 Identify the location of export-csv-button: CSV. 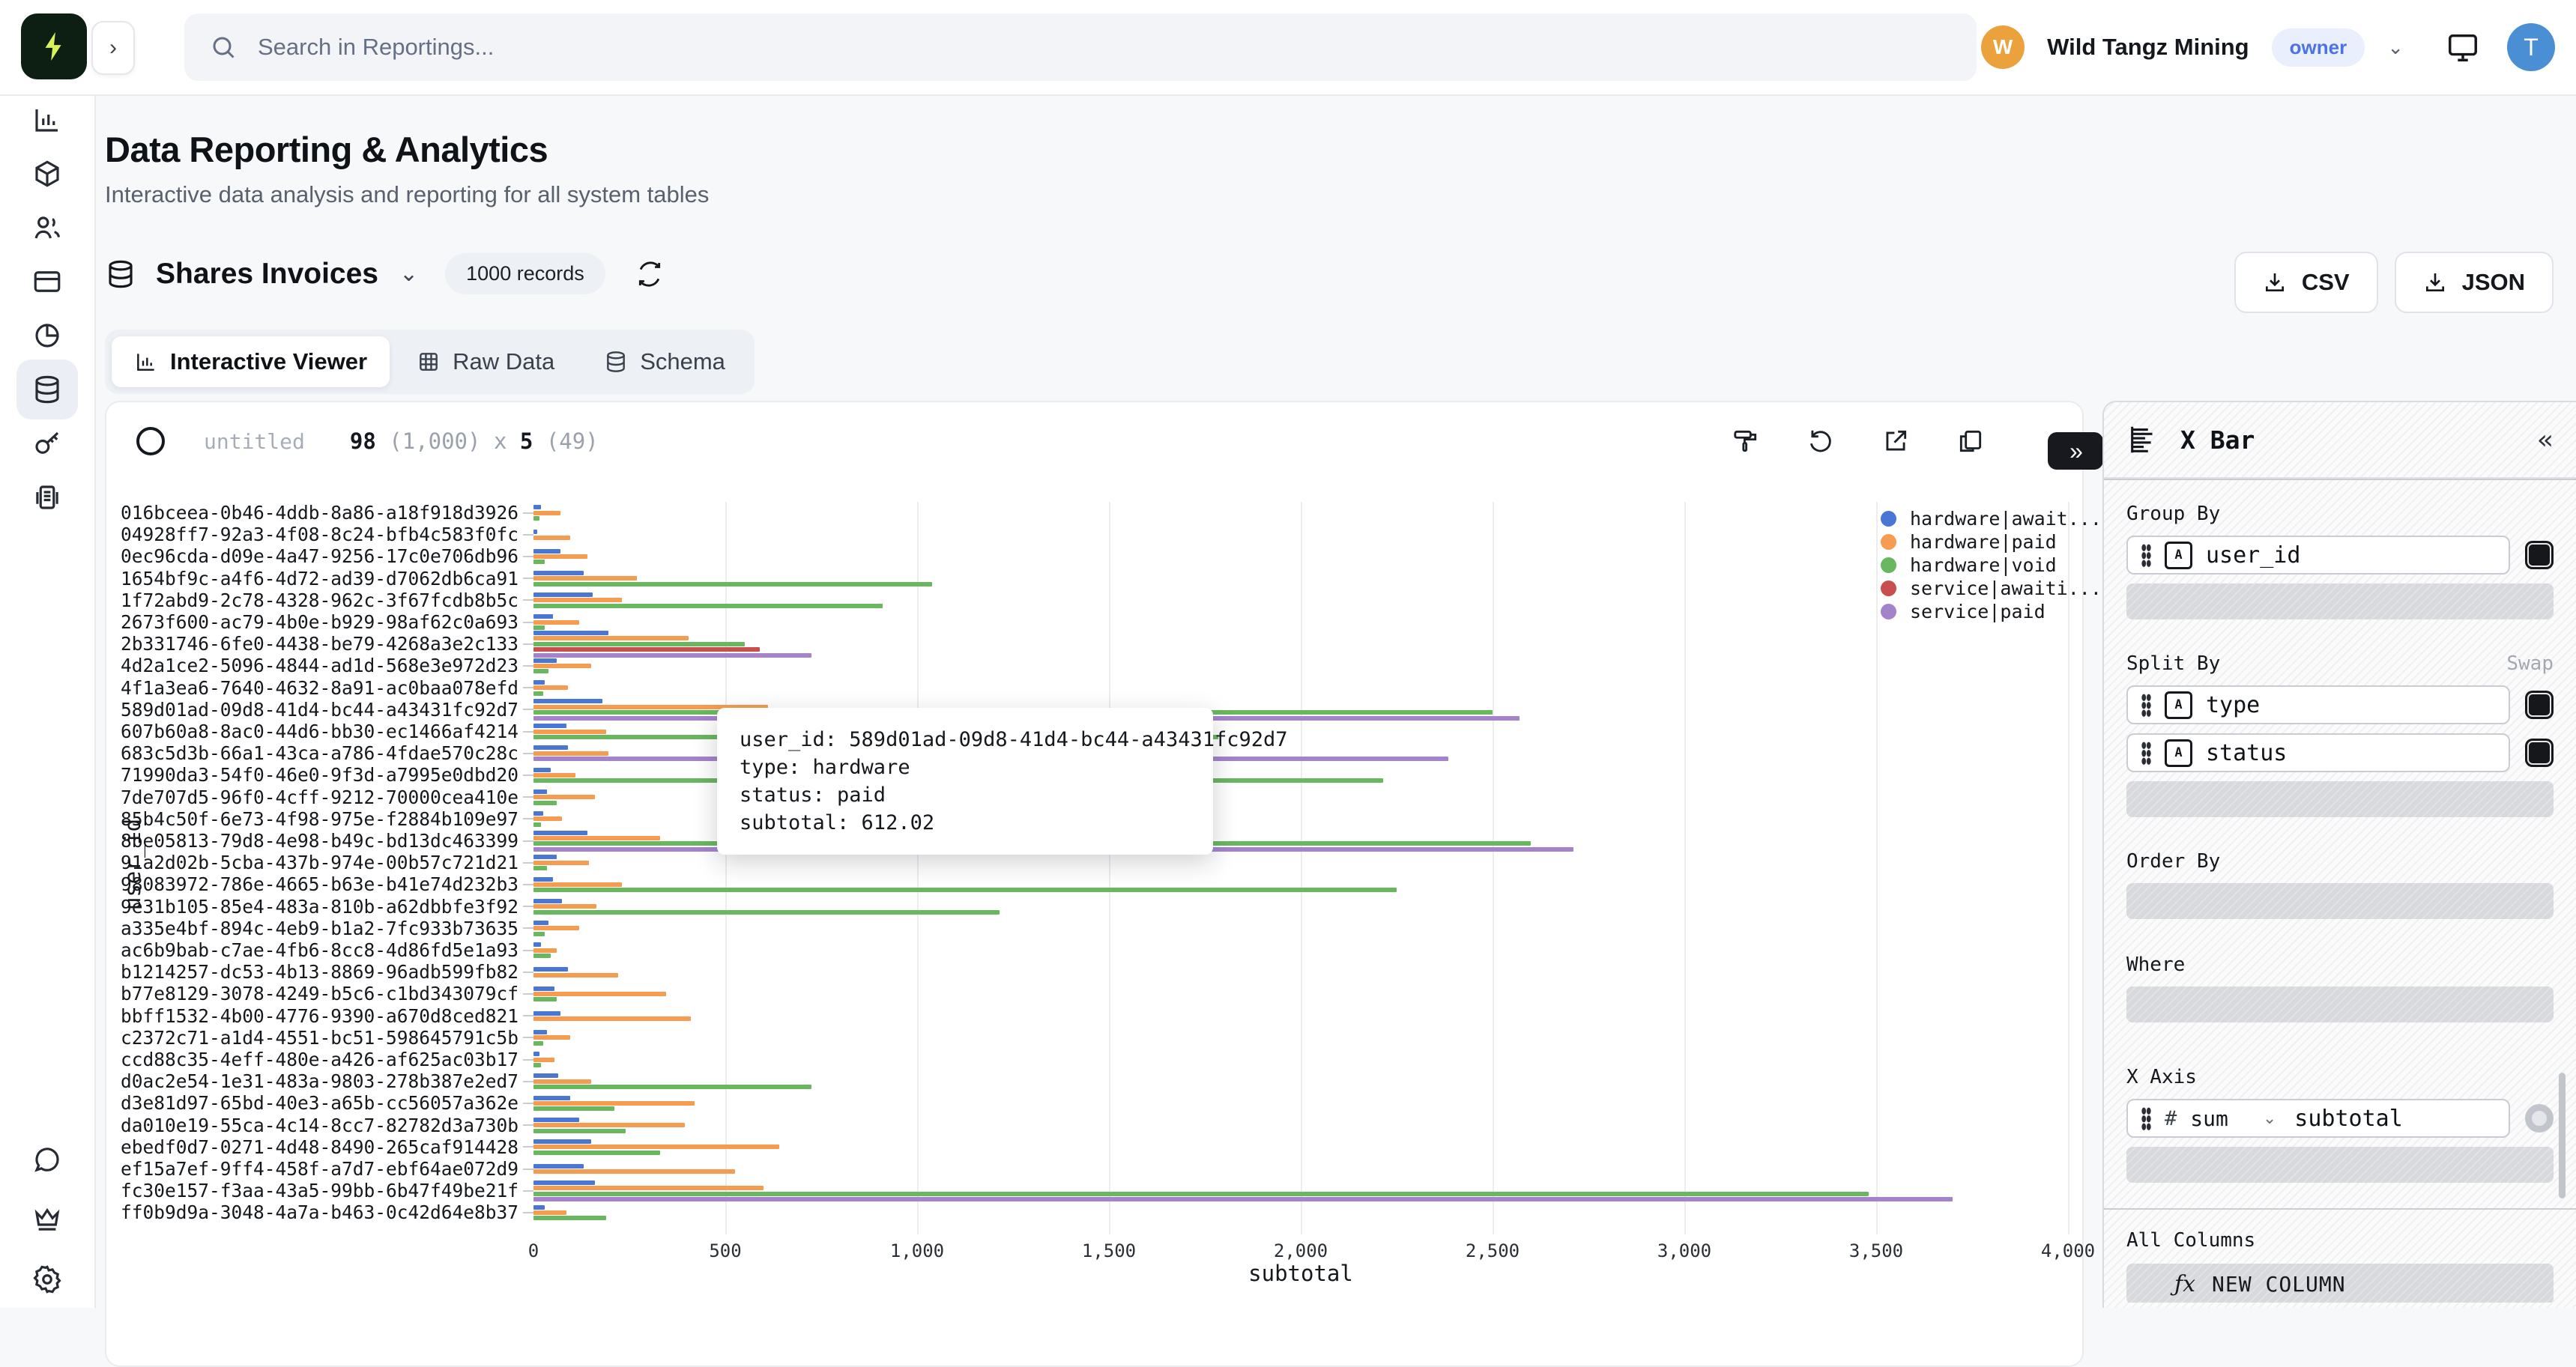
(2306, 282).